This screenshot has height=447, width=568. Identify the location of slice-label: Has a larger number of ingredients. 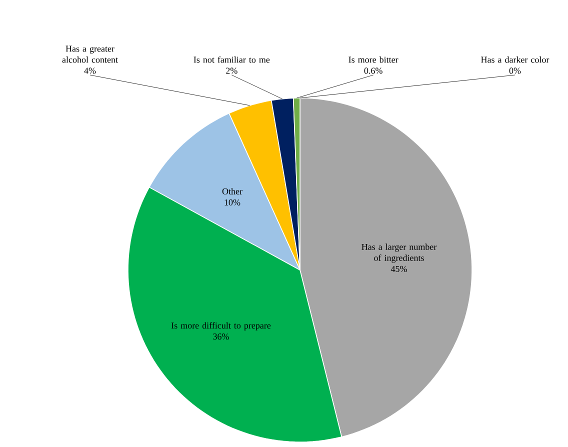
(399, 253).